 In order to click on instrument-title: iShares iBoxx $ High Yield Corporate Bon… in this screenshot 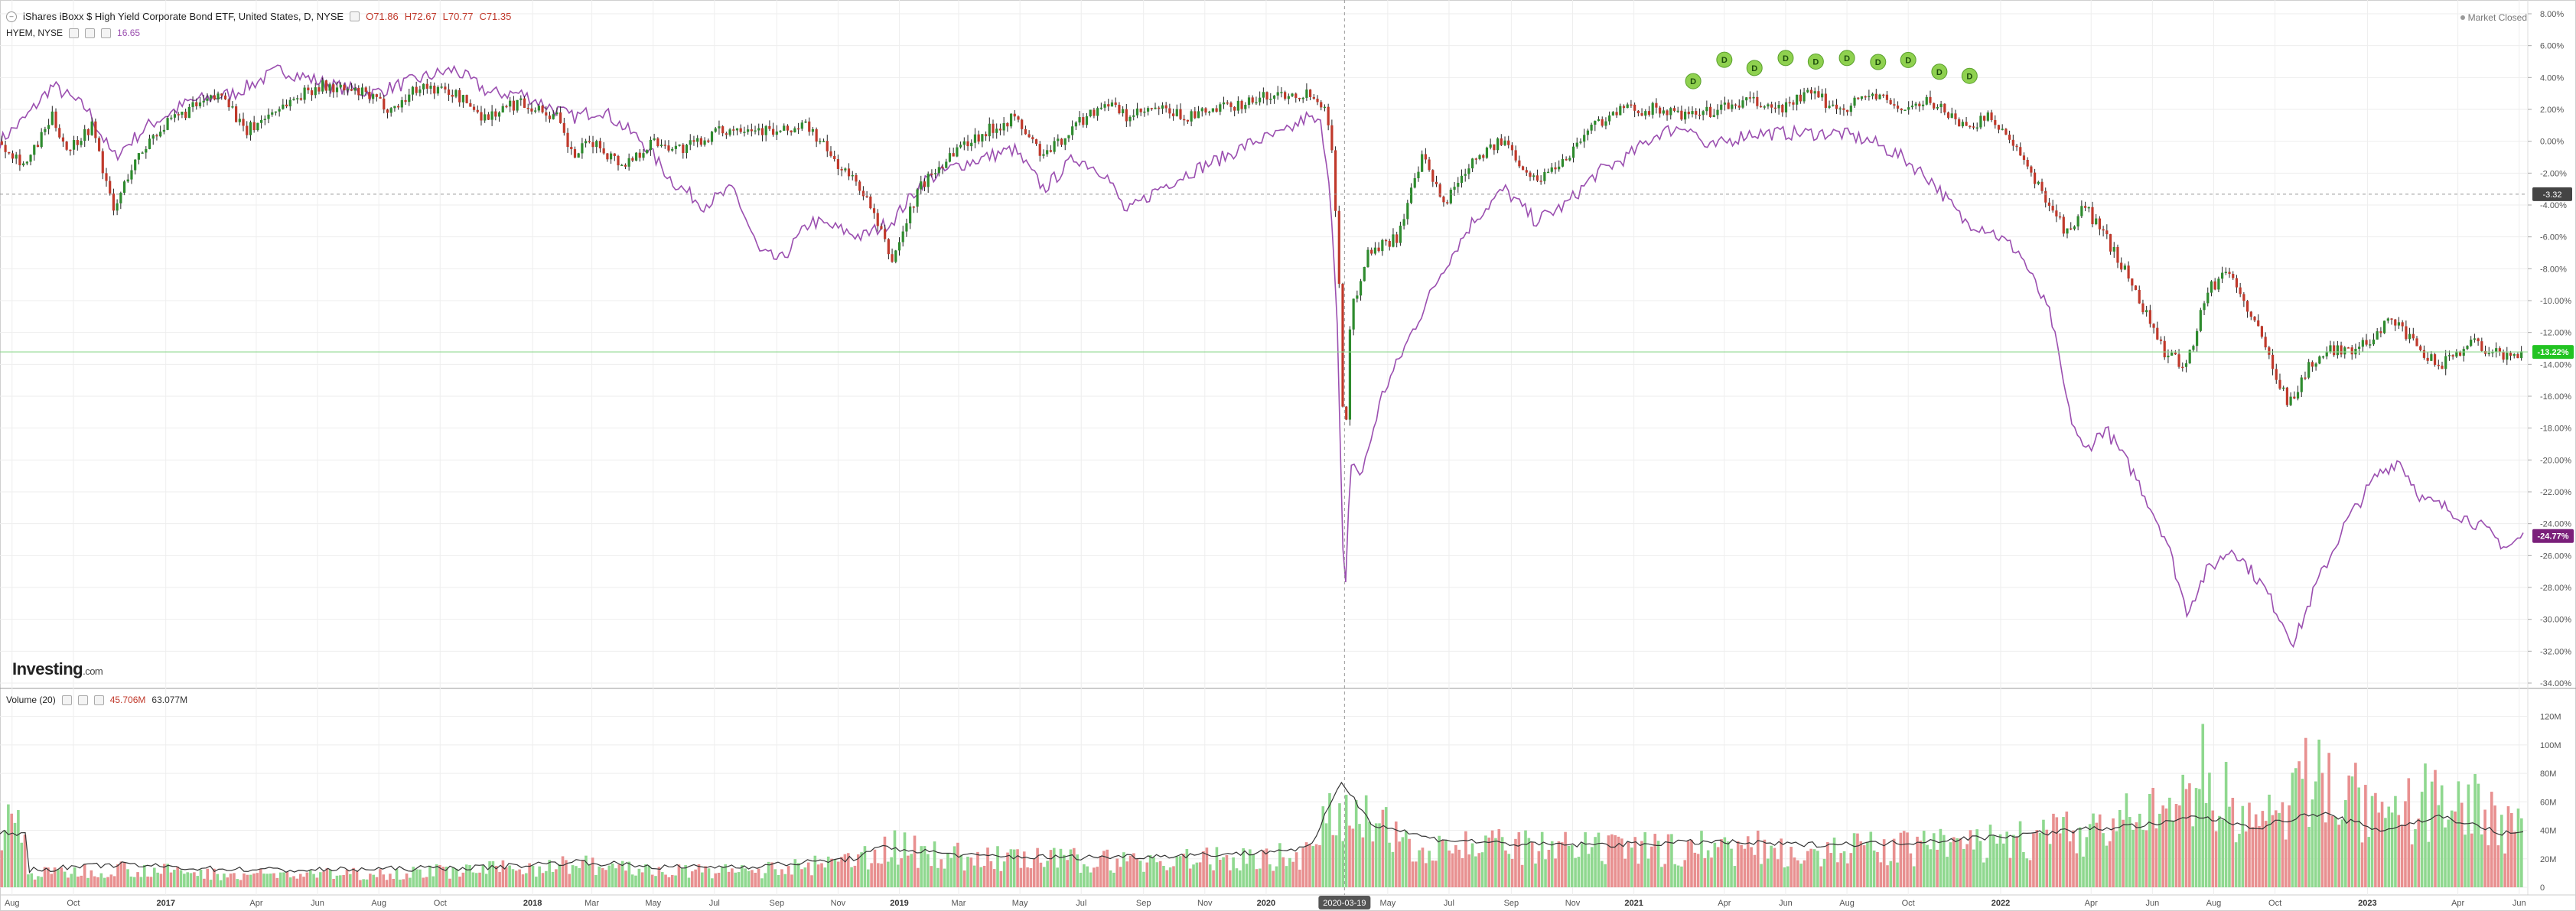, I will do `click(184, 16)`.